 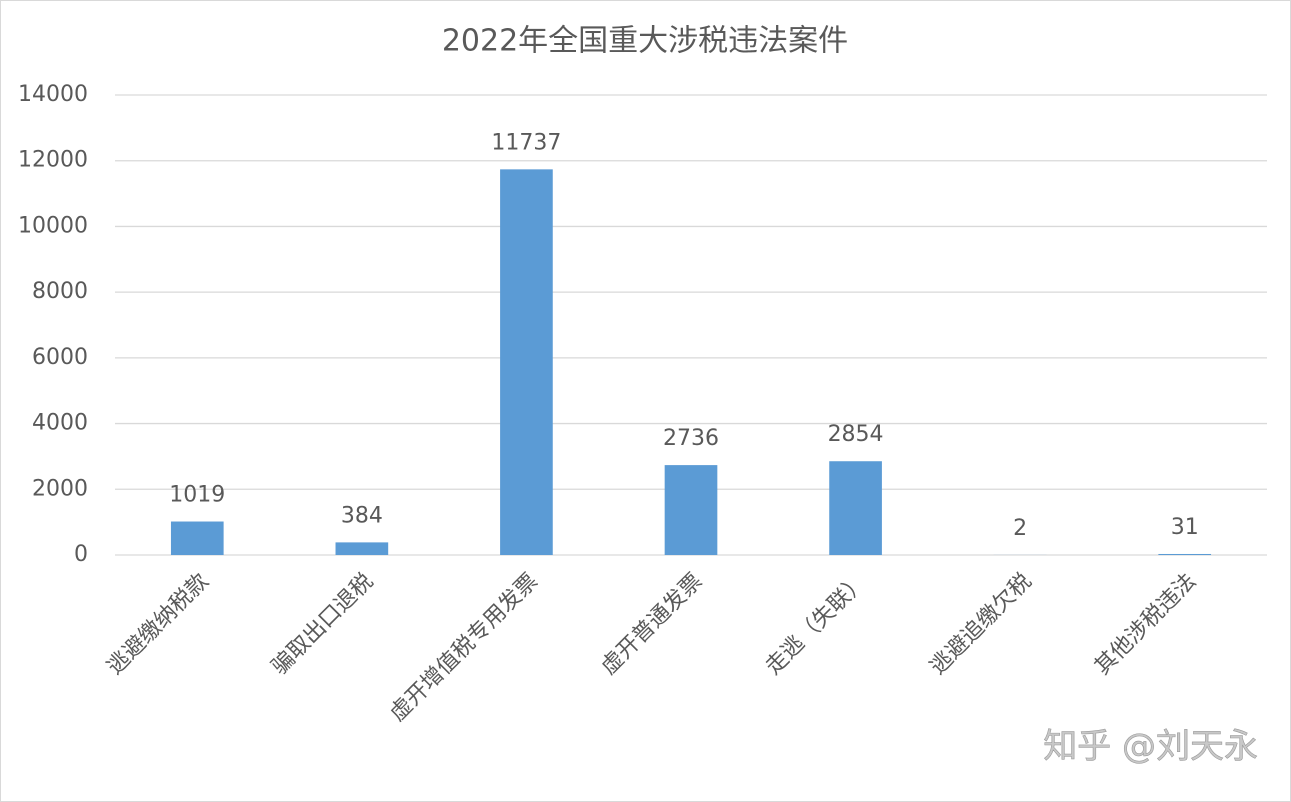 I want to click on data-label: 31, so click(x=1185, y=527).